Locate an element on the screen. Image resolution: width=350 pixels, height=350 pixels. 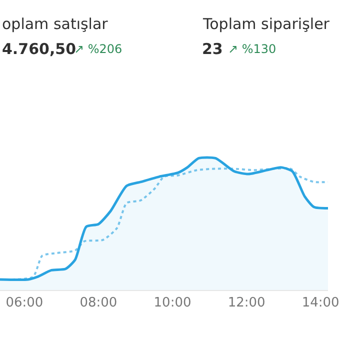
text: ↗ %130 is located at coordinates (252, 49).